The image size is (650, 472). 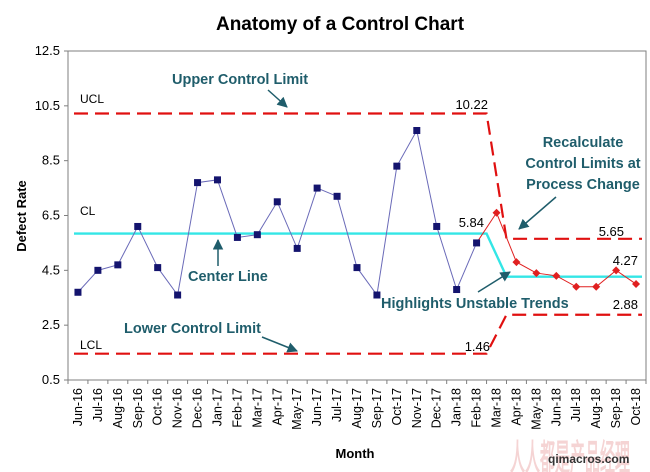 I want to click on x-tick-label: May-17, so click(x=297, y=409).